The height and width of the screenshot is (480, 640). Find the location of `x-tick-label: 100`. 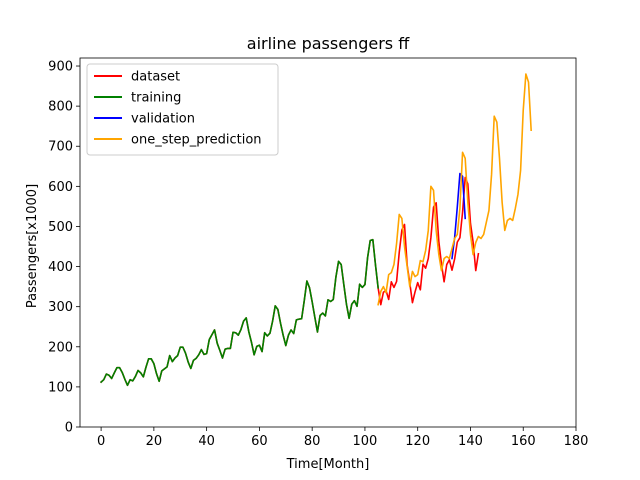

x-tick-label: 100 is located at coordinates (365, 441).